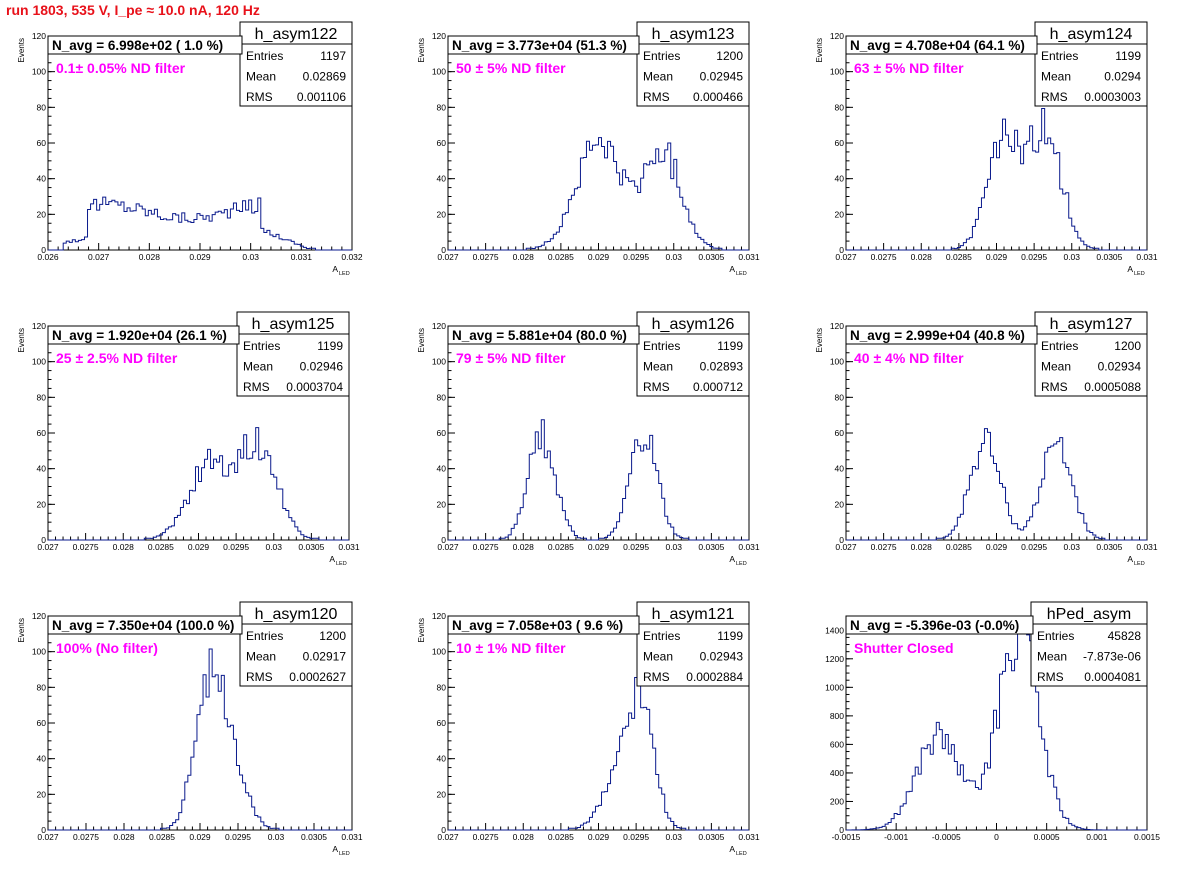  What do you see at coordinates (296, 34) in the screenshot?
I see `histogram-name: h_asym122` at bounding box center [296, 34].